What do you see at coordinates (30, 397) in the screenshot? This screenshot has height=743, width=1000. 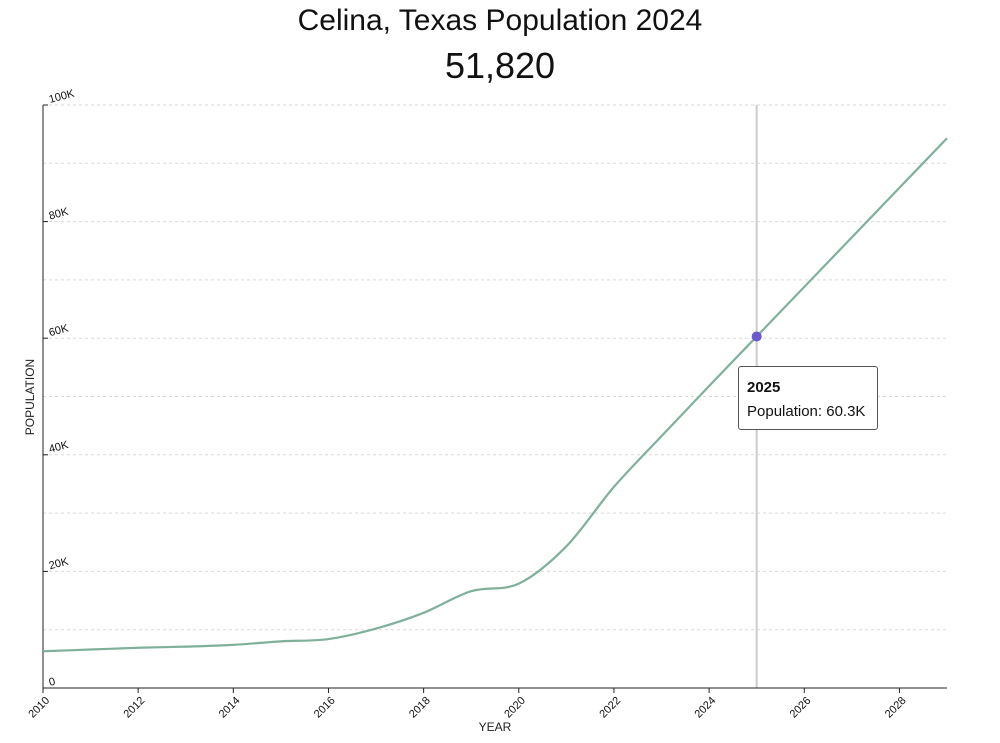 I see `y-axis-title: POPULATION` at bounding box center [30, 397].